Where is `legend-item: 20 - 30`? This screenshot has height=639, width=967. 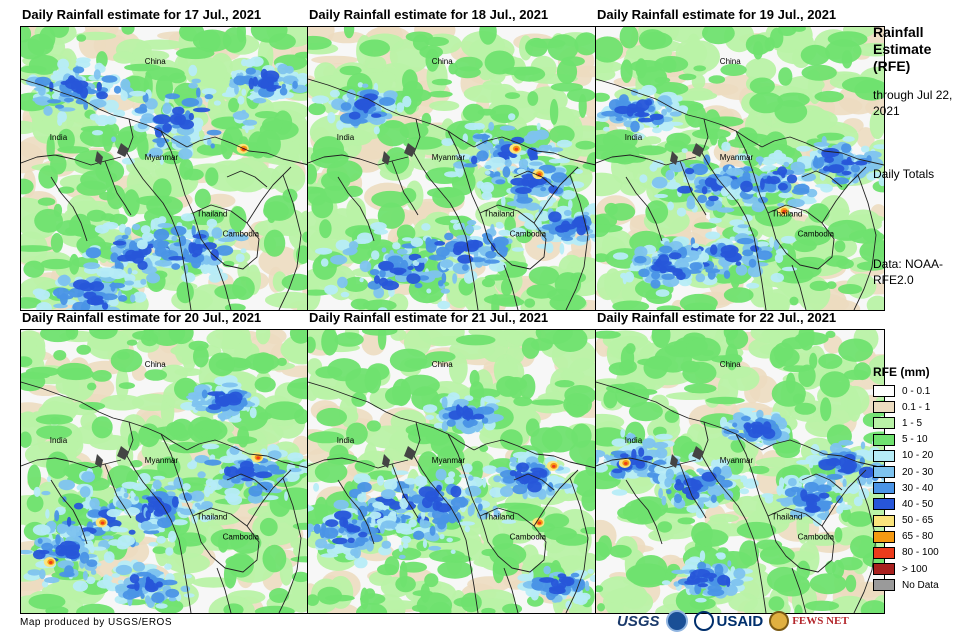 legend-item: 20 - 30 is located at coordinates (919, 472).